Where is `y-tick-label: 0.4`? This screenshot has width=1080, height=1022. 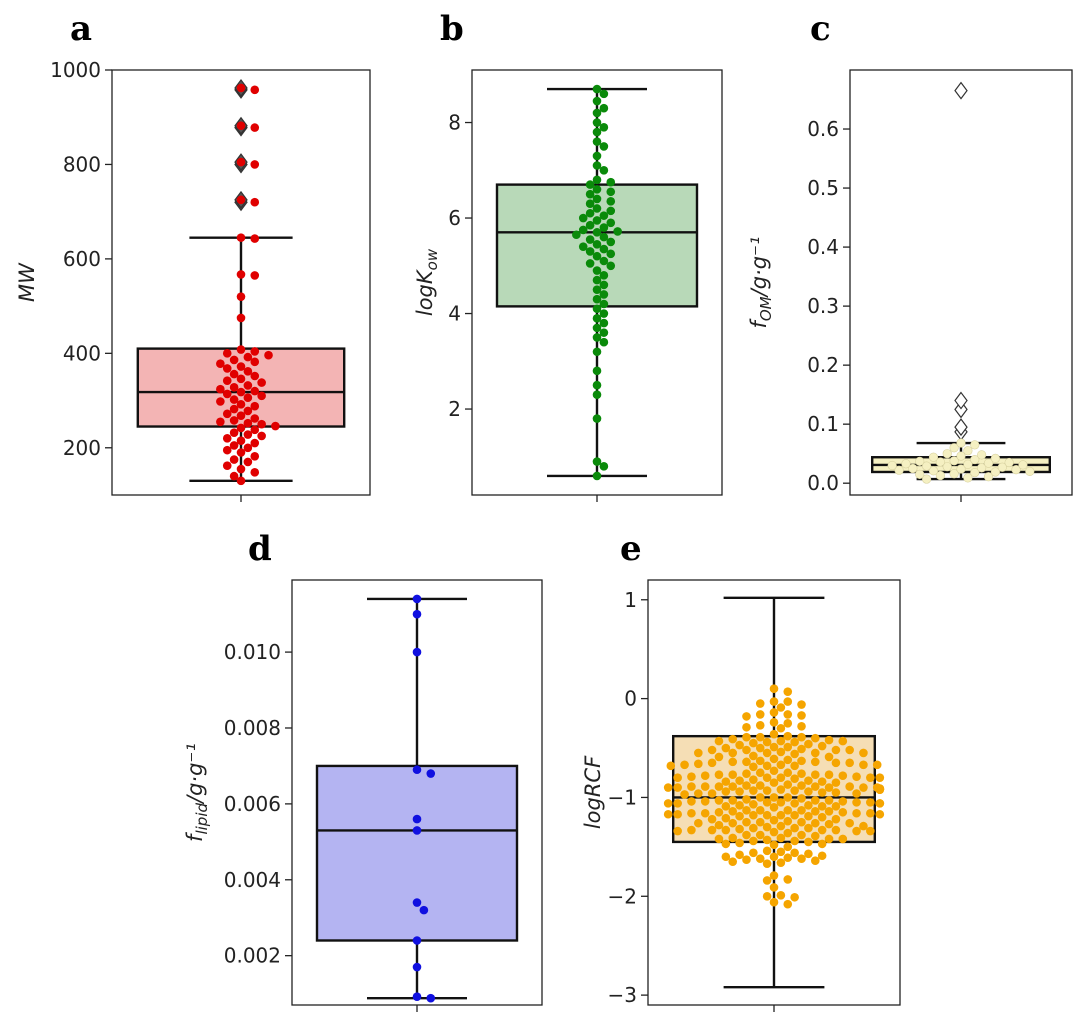 y-tick-label: 0.4 is located at coordinates (823, 247).